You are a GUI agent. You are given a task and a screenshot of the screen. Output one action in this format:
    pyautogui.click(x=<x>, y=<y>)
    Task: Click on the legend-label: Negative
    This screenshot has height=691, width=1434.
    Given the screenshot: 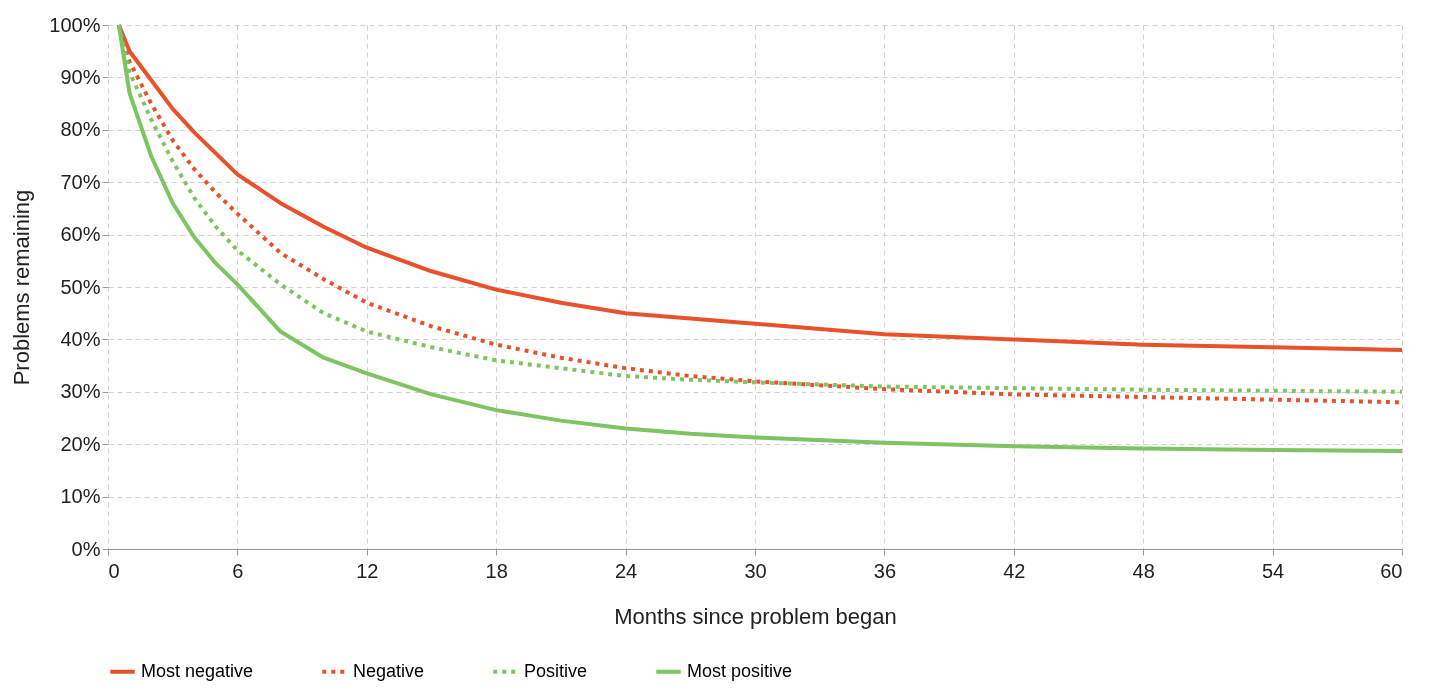 What is the action you would take?
    pyautogui.click(x=389, y=670)
    